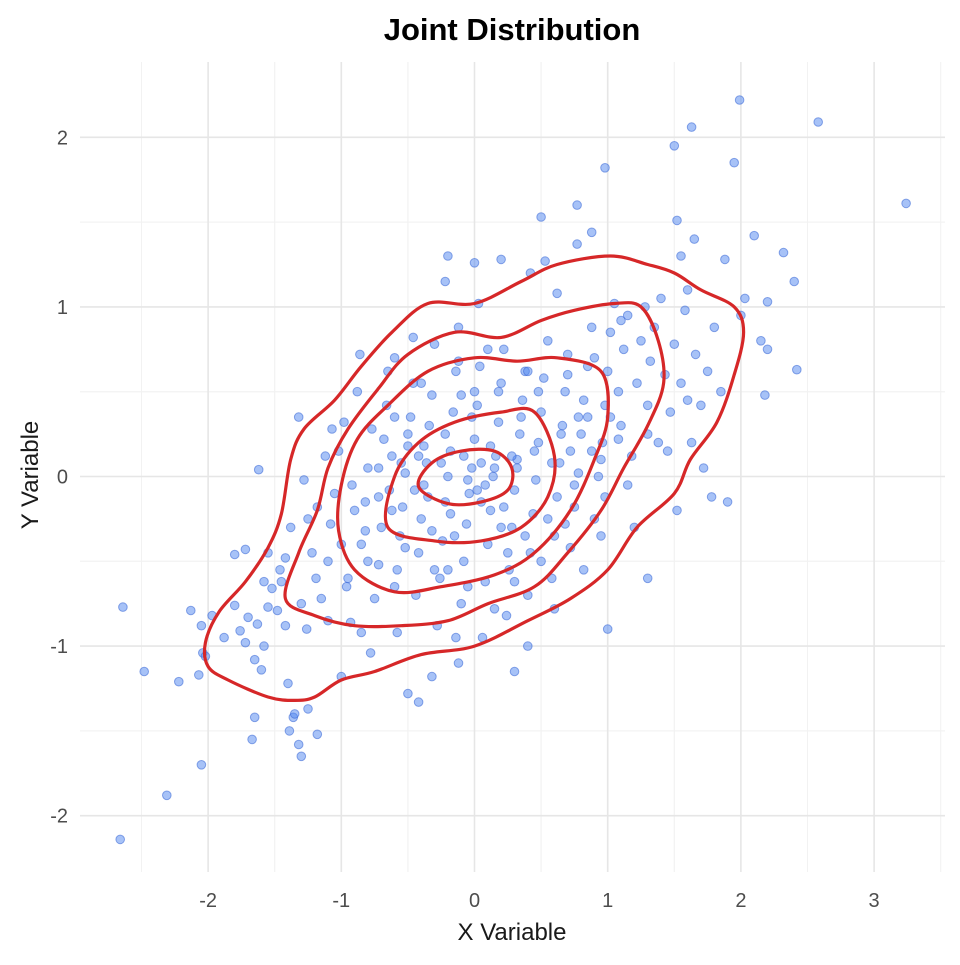 This screenshot has width=960, height=965. Describe the element at coordinates (512, 29) in the screenshot. I see `chart-title: Joint Distribution` at that location.